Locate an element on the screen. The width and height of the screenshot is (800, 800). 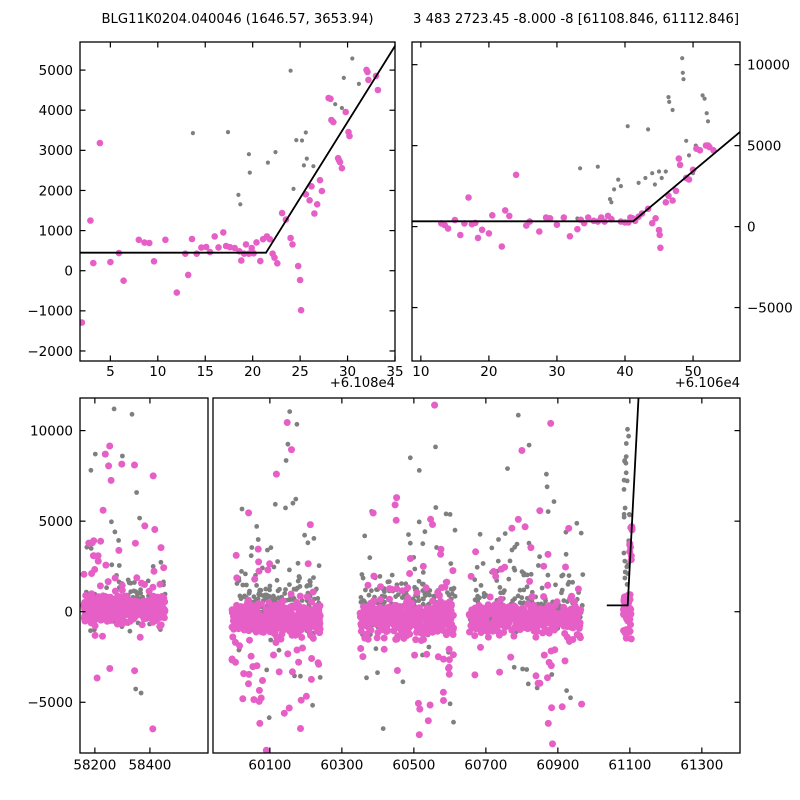
subplot1-x-tick-label: 25 is located at coordinates (300, 372).